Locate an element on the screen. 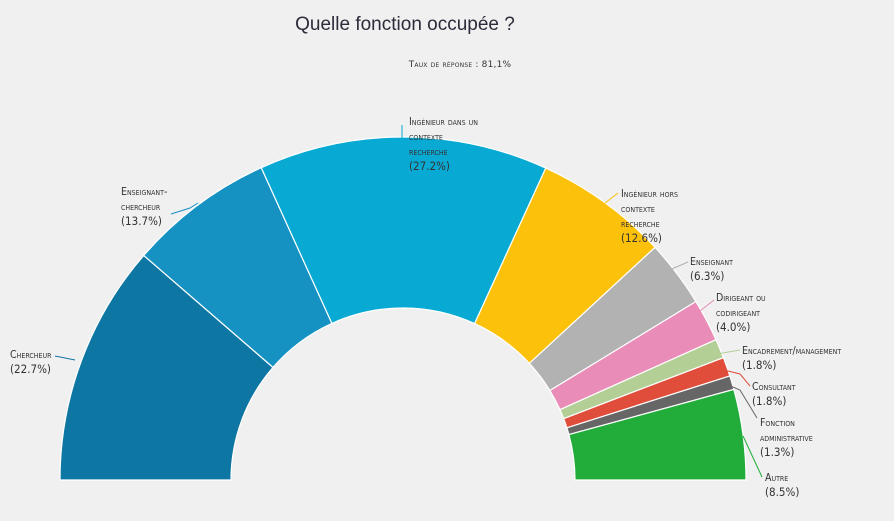 The width and height of the screenshot is (894, 521). slice-value-label: (6.3%) is located at coordinates (707, 276).